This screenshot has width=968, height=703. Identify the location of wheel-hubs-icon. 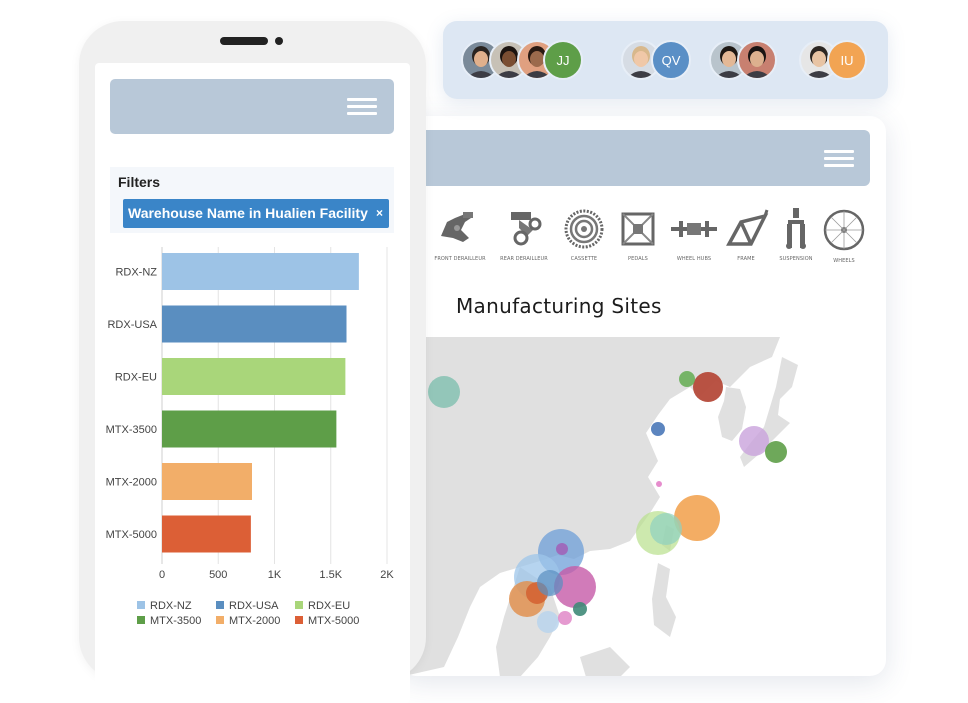
(694, 229).